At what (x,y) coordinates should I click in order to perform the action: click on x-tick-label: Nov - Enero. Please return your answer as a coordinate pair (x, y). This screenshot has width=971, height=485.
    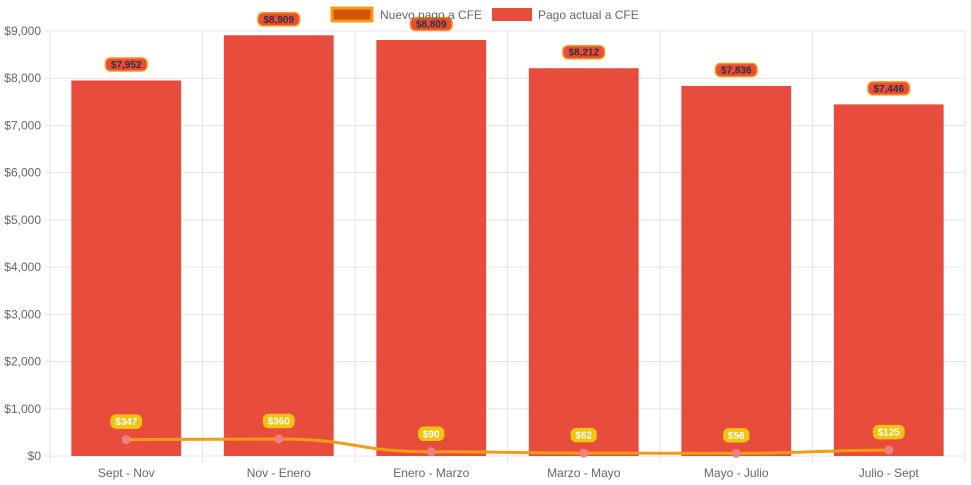
    Looking at the image, I should click on (279, 473).